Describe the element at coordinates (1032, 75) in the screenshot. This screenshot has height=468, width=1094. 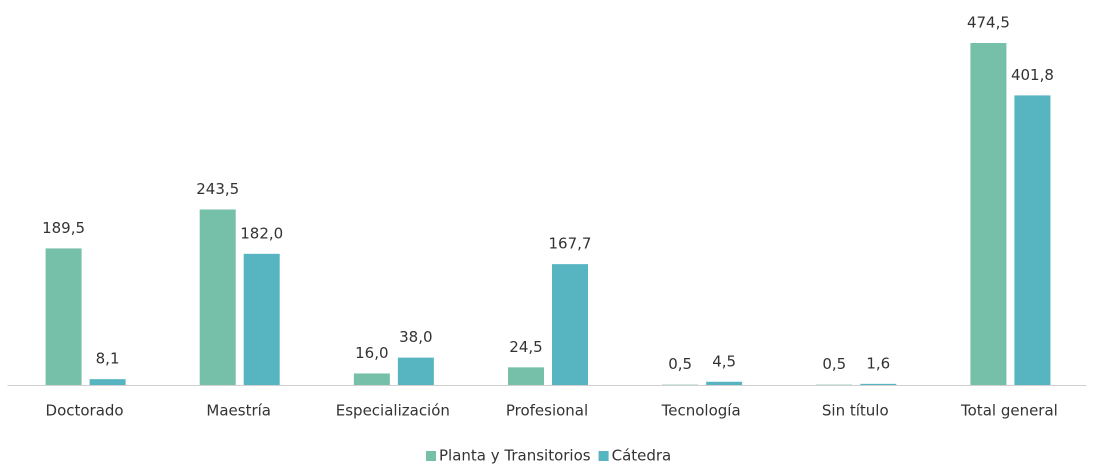
I see `value-label: 401,8` at that location.